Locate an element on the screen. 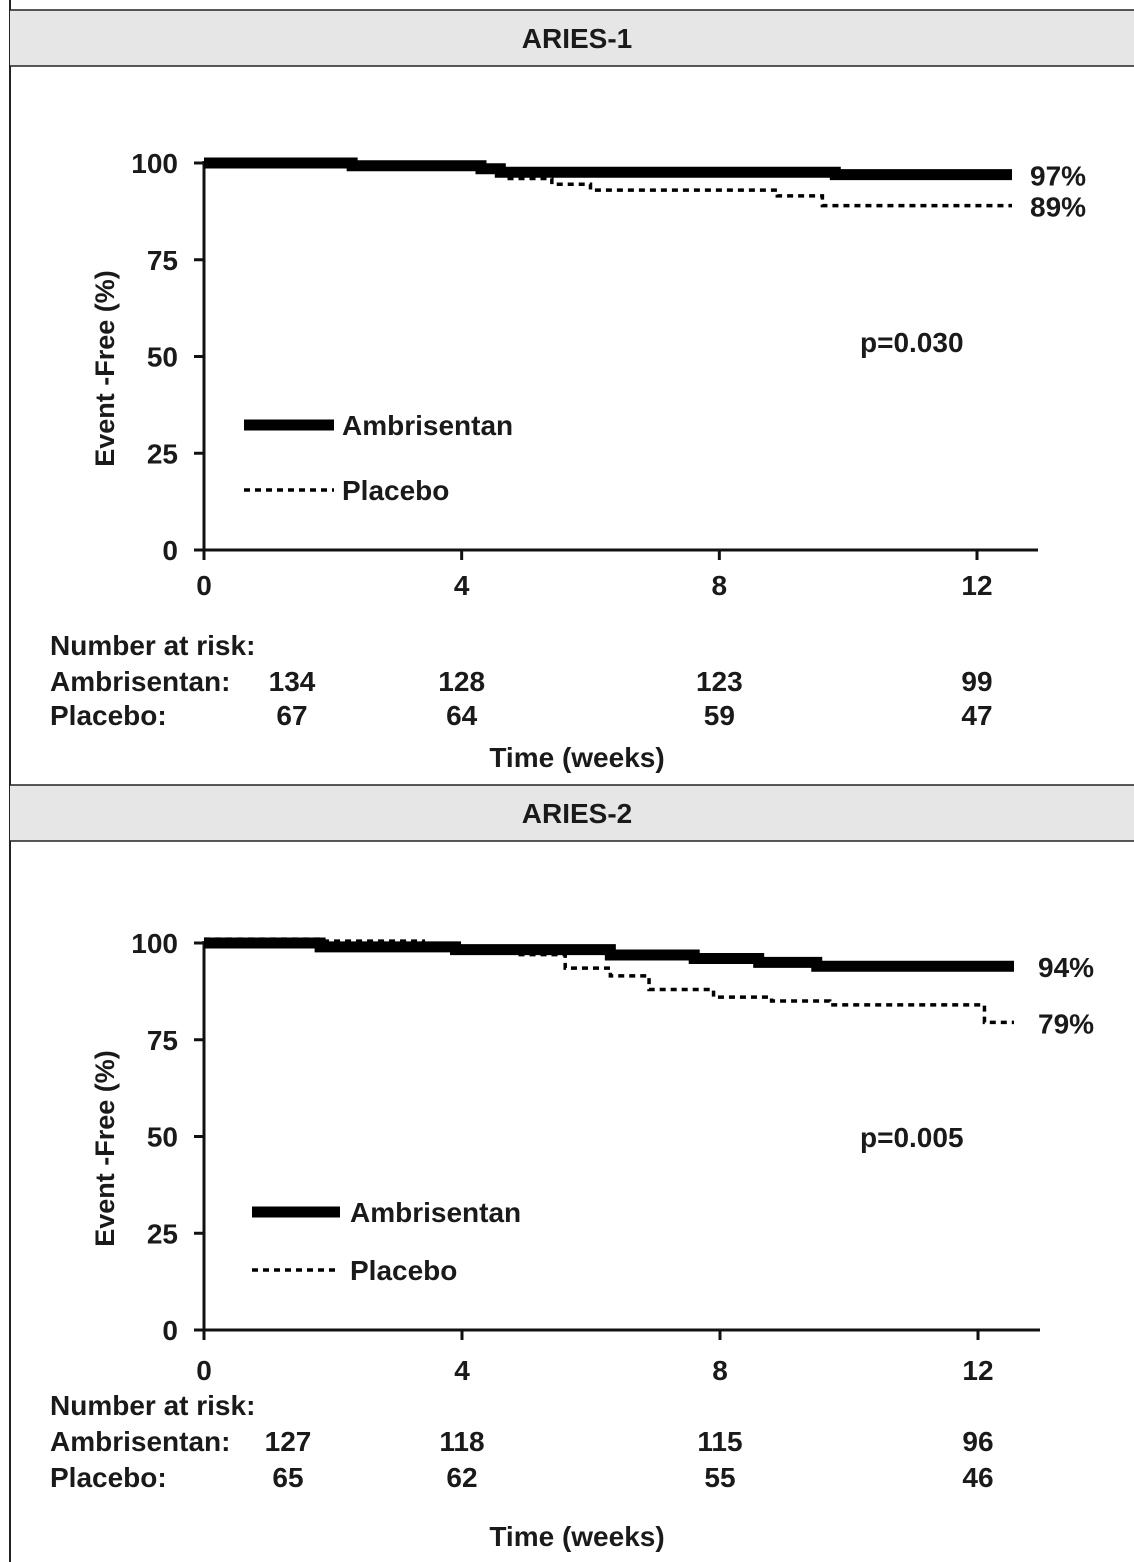  panel-title: ARIES-2 is located at coordinates (577, 813).